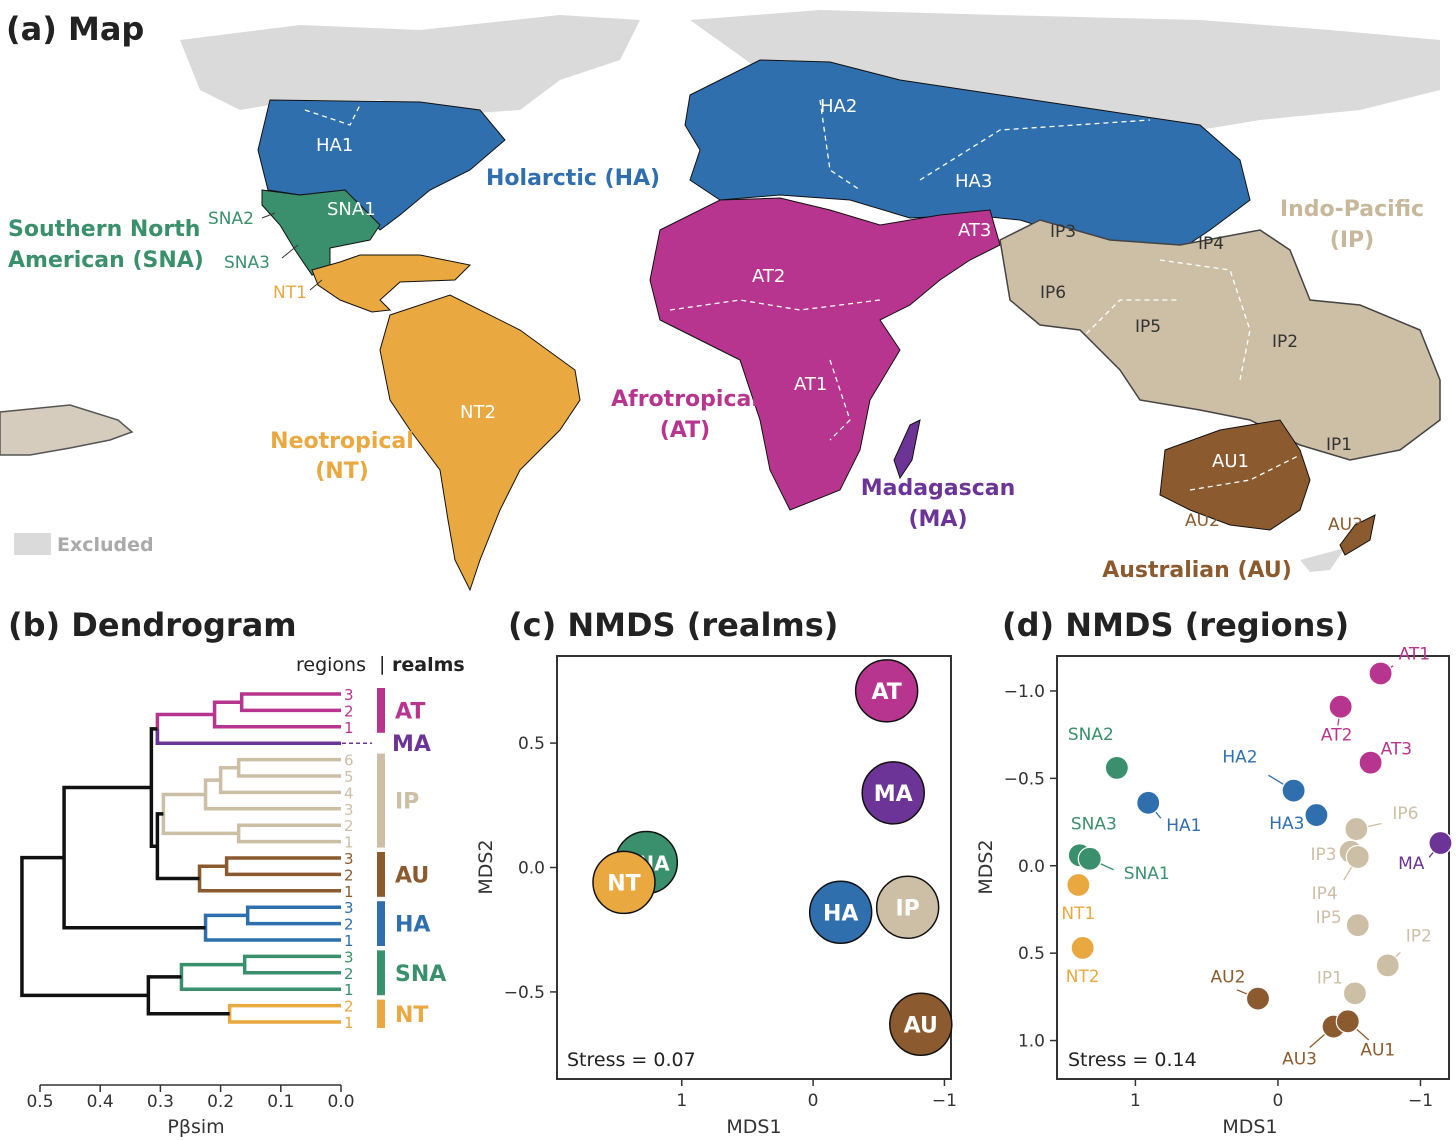 The image size is (1456, 1140). What do you see at coordinates (1440, 843) in the screenshot?
I see `region-point-ma` at bounding box center [1440, 843].